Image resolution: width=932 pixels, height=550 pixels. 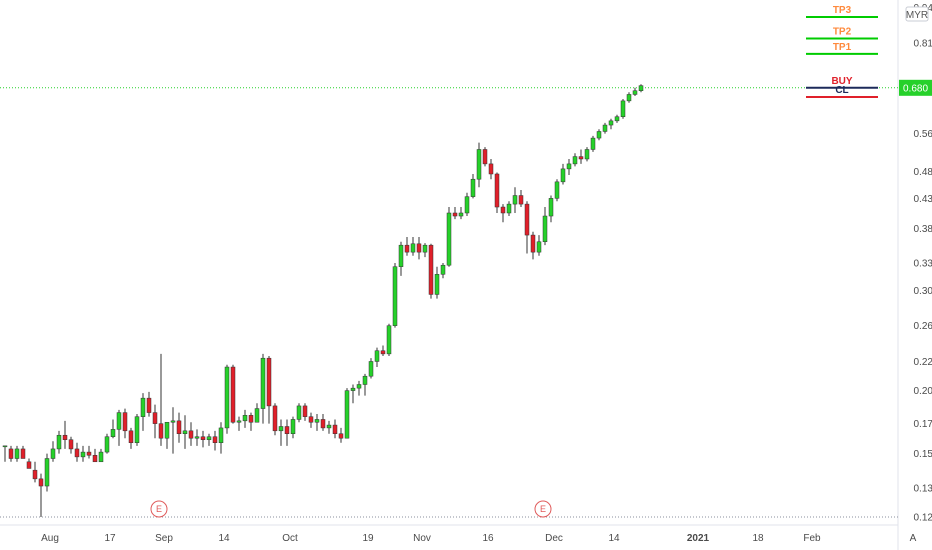 What do you see at coordinates (922, 518) in the screenshot?
I see `y-tick-label: 0.120` at bounding box center [922, 518].